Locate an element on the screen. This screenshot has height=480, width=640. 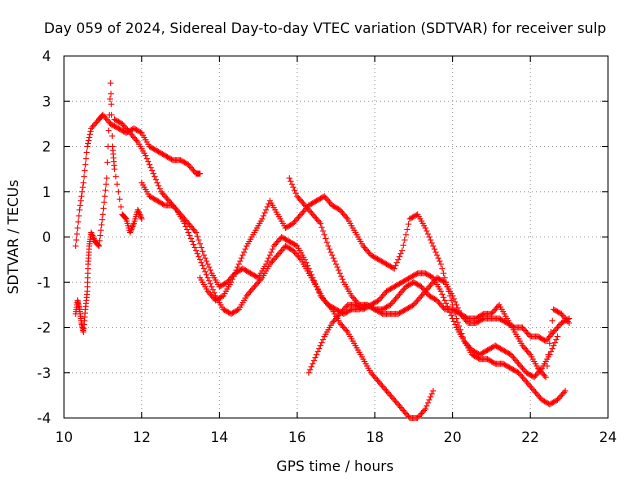
series-track-g is located at coordinates (108, 208).